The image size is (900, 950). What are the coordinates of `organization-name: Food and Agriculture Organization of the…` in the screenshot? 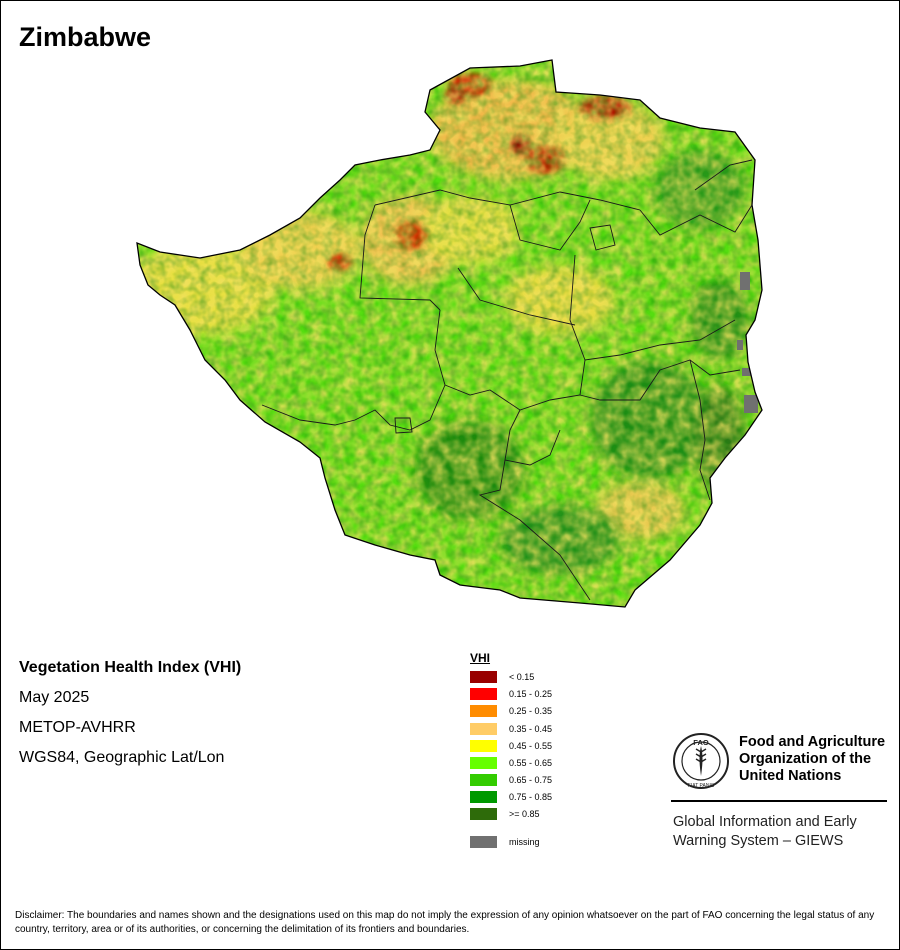 It's located at (812, 759).